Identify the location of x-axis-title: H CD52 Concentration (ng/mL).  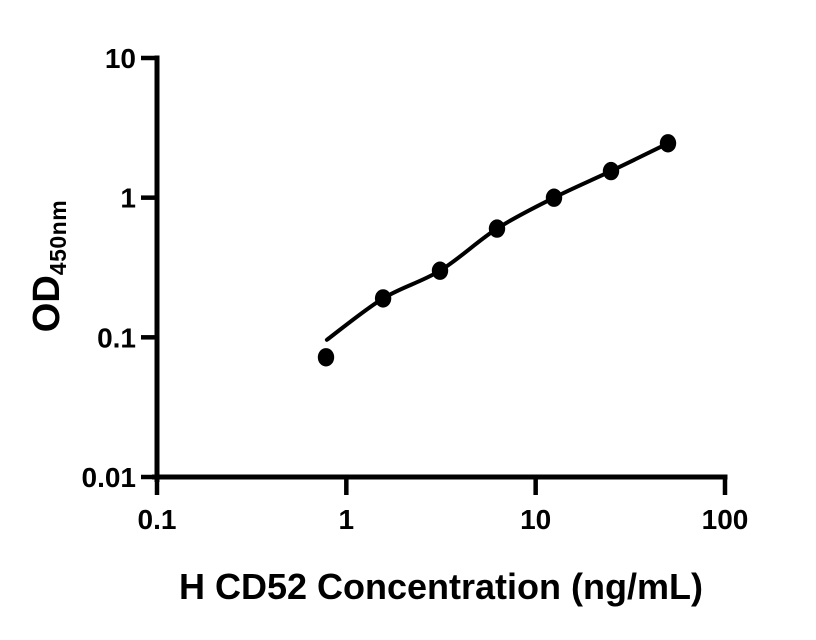
(440, 586).